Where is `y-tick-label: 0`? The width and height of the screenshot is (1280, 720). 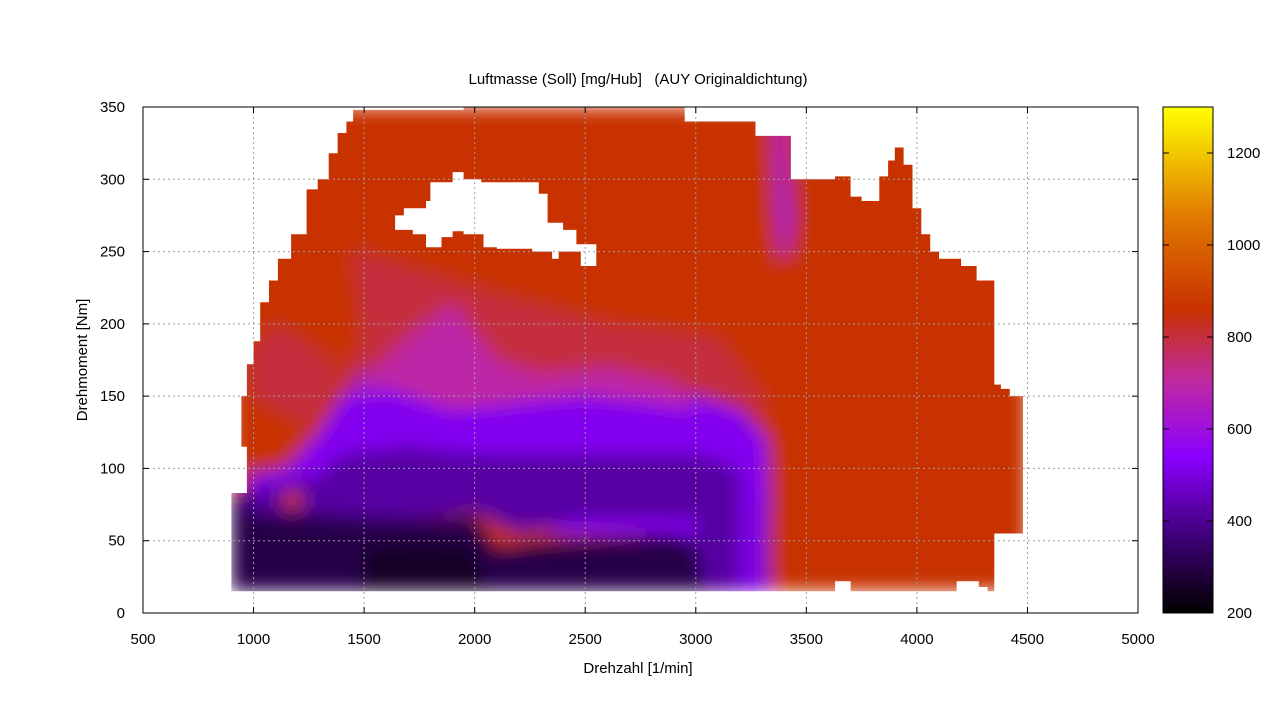
y-tick-label: 0 is located at coordinates (121, 613).